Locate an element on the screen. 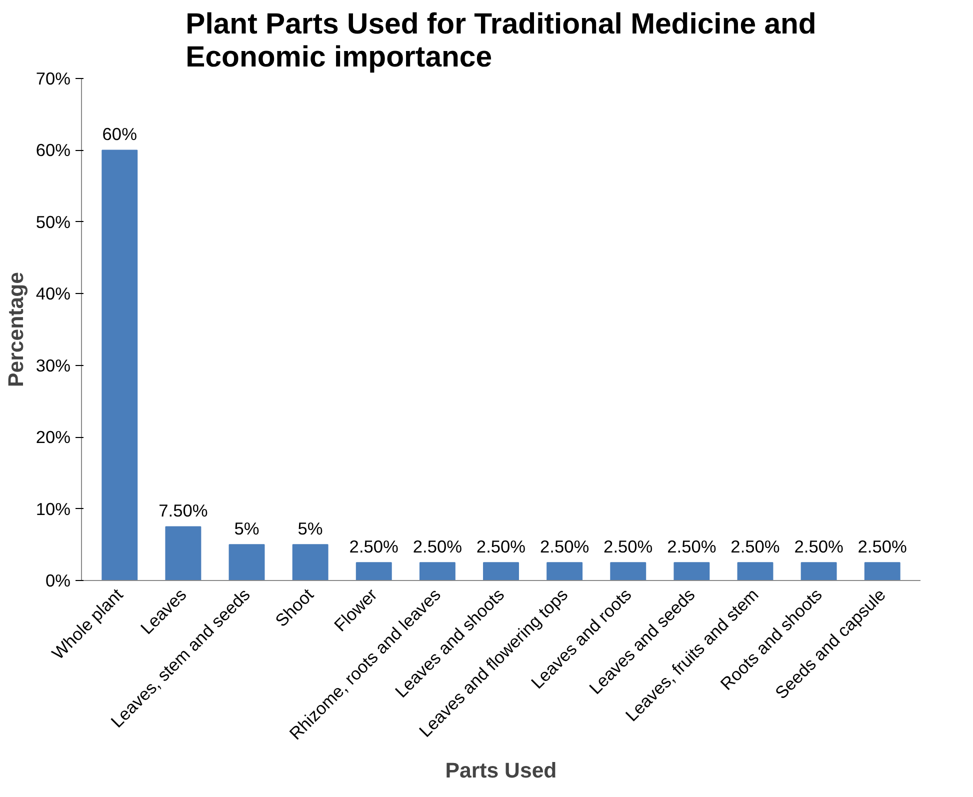  y-tick-label: 70% is located at coordinates (53, 78).